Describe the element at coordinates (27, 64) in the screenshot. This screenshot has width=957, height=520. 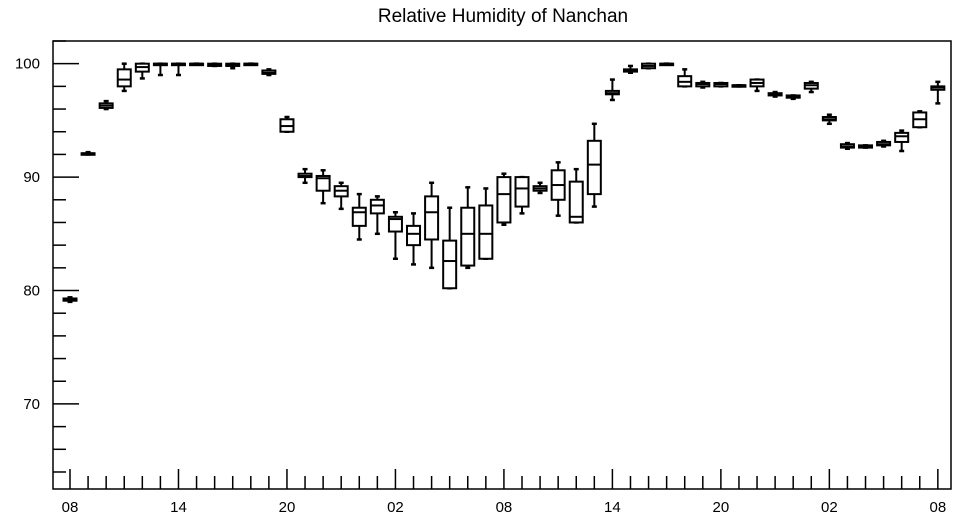
I see `y-tick-label: 100` at that location.